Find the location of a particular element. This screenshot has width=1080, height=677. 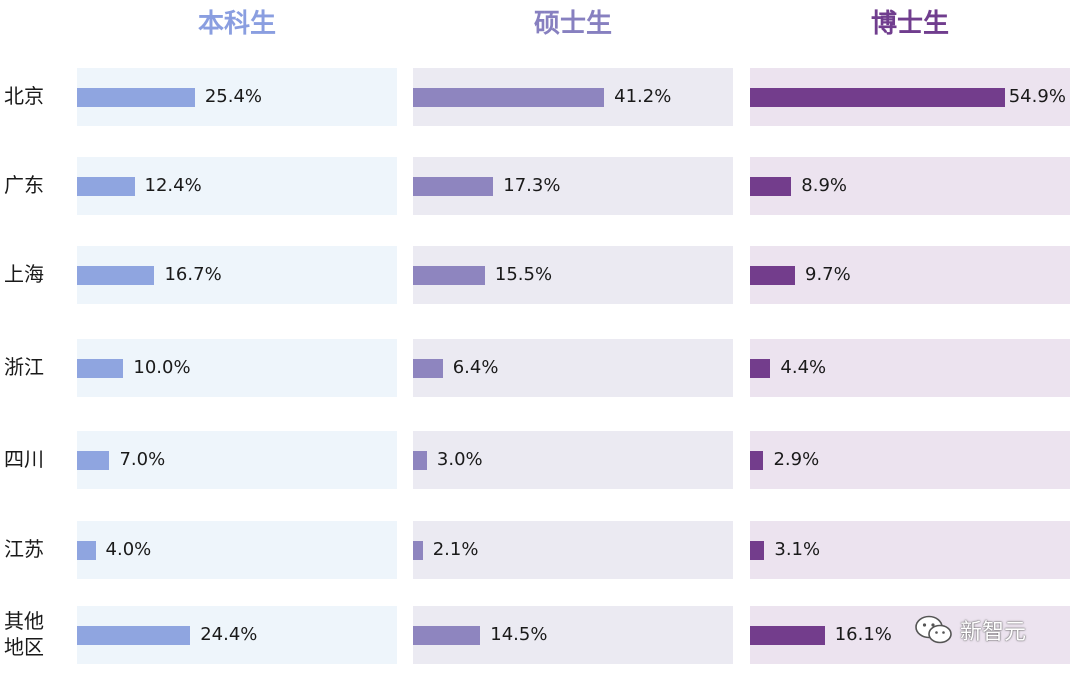

value-label-1-2: 15.5% is located at coordinates (523, 274).